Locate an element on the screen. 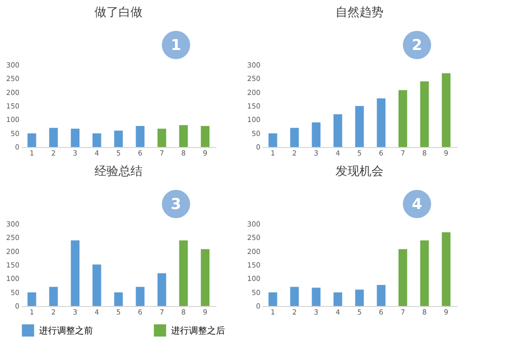 Image resolution: width=528 pixels, height=357 pixels. chart-title: 做了白做 is located at coordinates (118, 11).